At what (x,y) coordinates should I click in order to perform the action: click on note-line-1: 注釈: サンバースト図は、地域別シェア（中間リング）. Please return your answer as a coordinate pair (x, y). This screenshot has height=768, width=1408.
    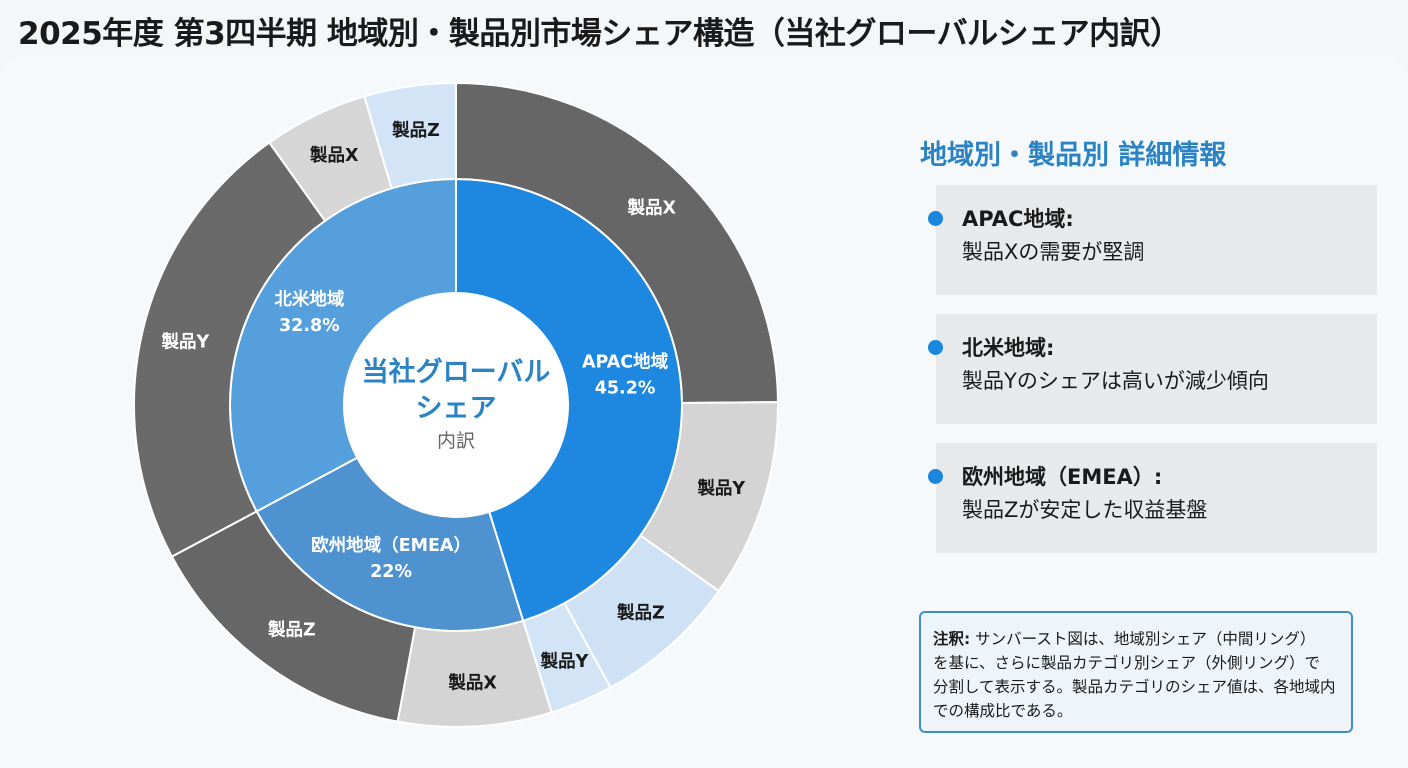
    Looking at the image, I should click on (1142, 639).